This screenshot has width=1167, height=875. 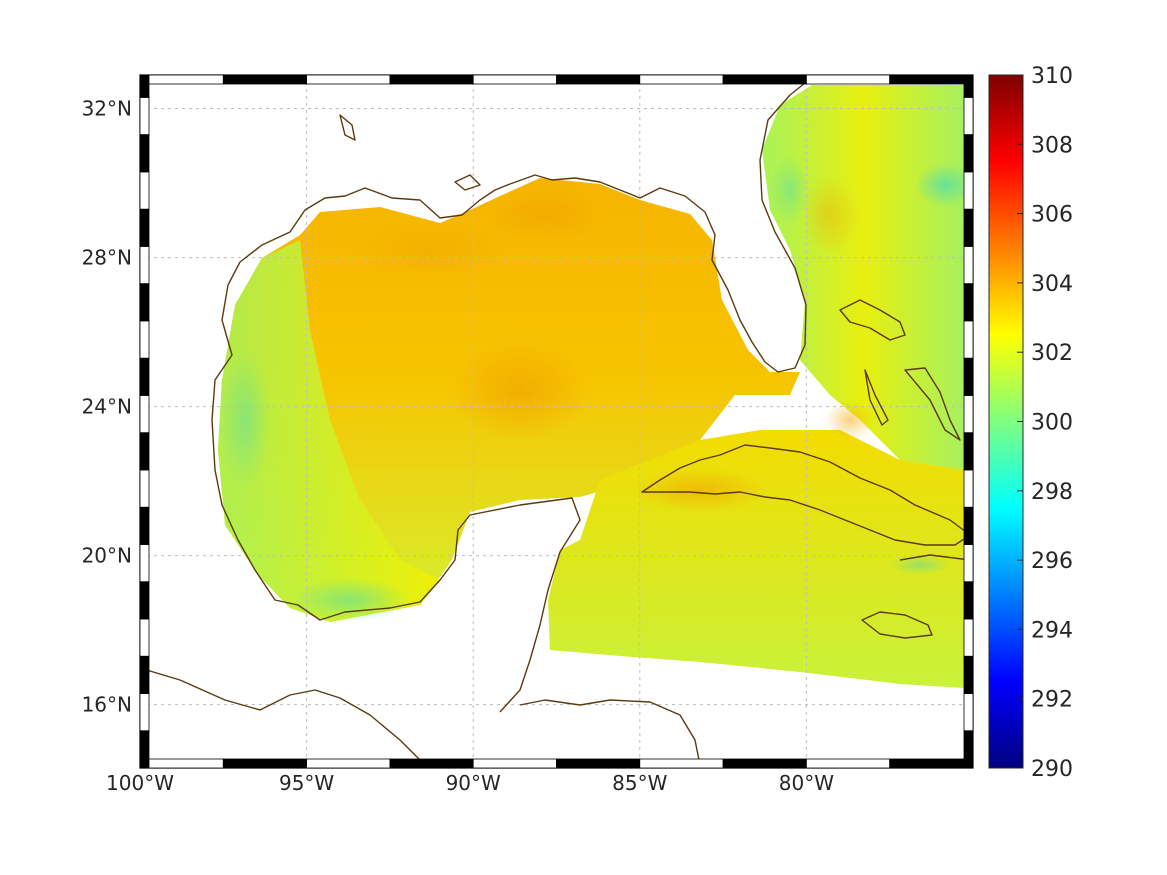 I want to click on colorbar: 290 292 294 296 298 300 302 304 306 308 310, so click(x=1030, y=423).